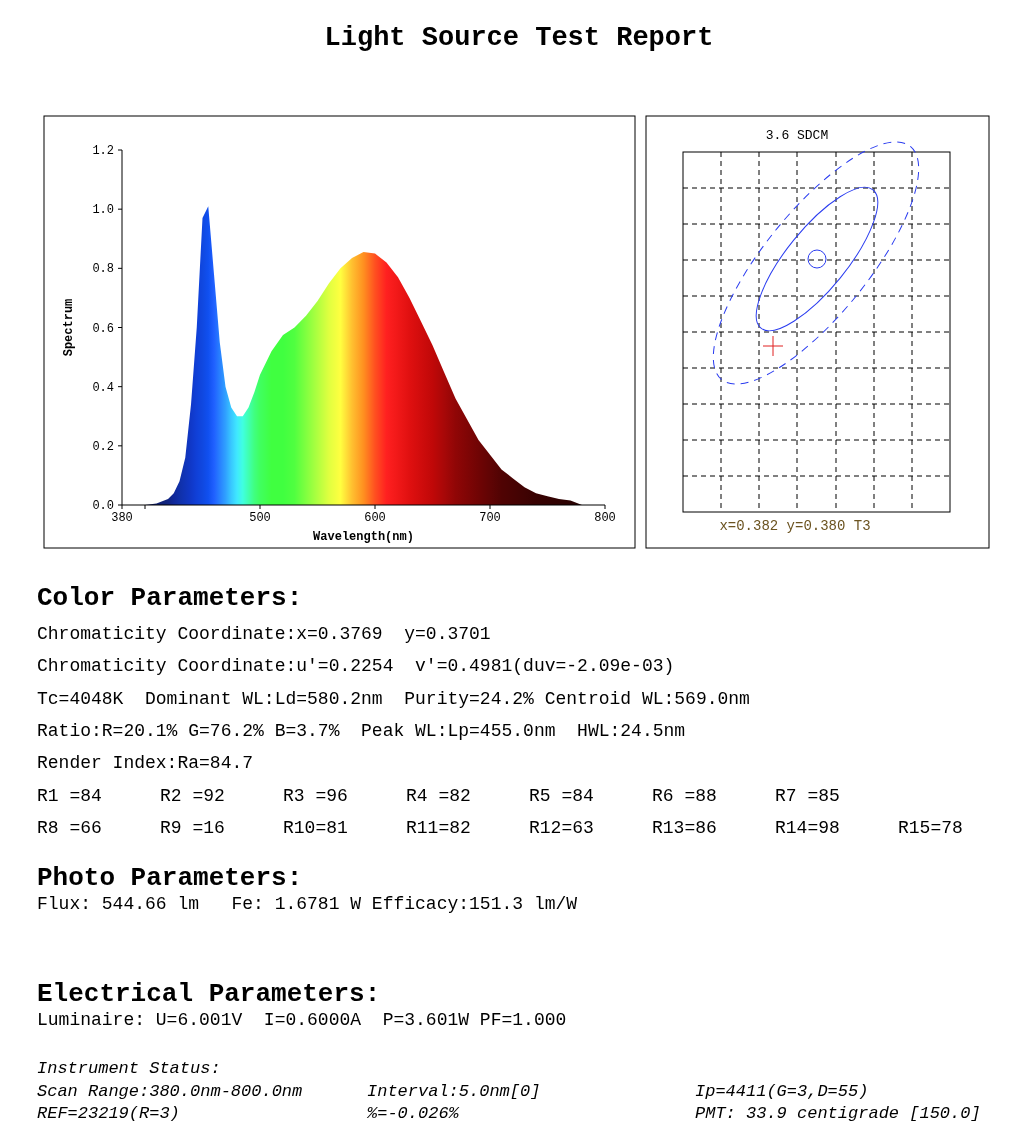 This screenshot has width=1019, height=1128. Describe the element at coordinates (413, 1113) in the screenshot. I see `text: %=-0.026%` at that location.